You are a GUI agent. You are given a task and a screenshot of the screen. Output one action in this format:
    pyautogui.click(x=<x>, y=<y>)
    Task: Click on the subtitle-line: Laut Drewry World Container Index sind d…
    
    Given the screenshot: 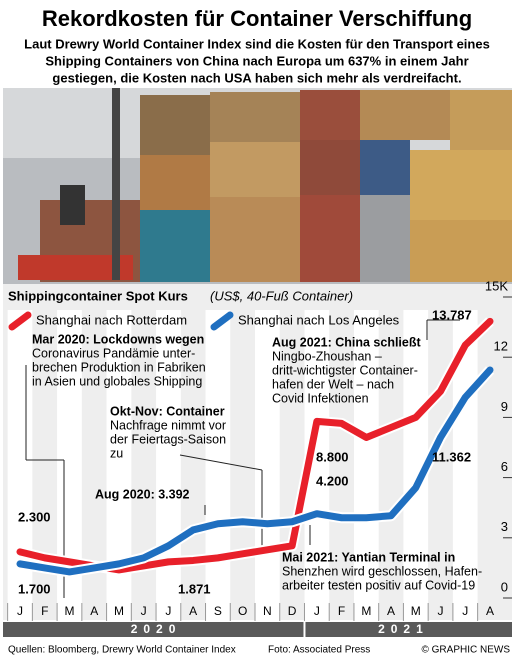 What is the action you would take?
    pyautogui.click(x=257, y=43)
    